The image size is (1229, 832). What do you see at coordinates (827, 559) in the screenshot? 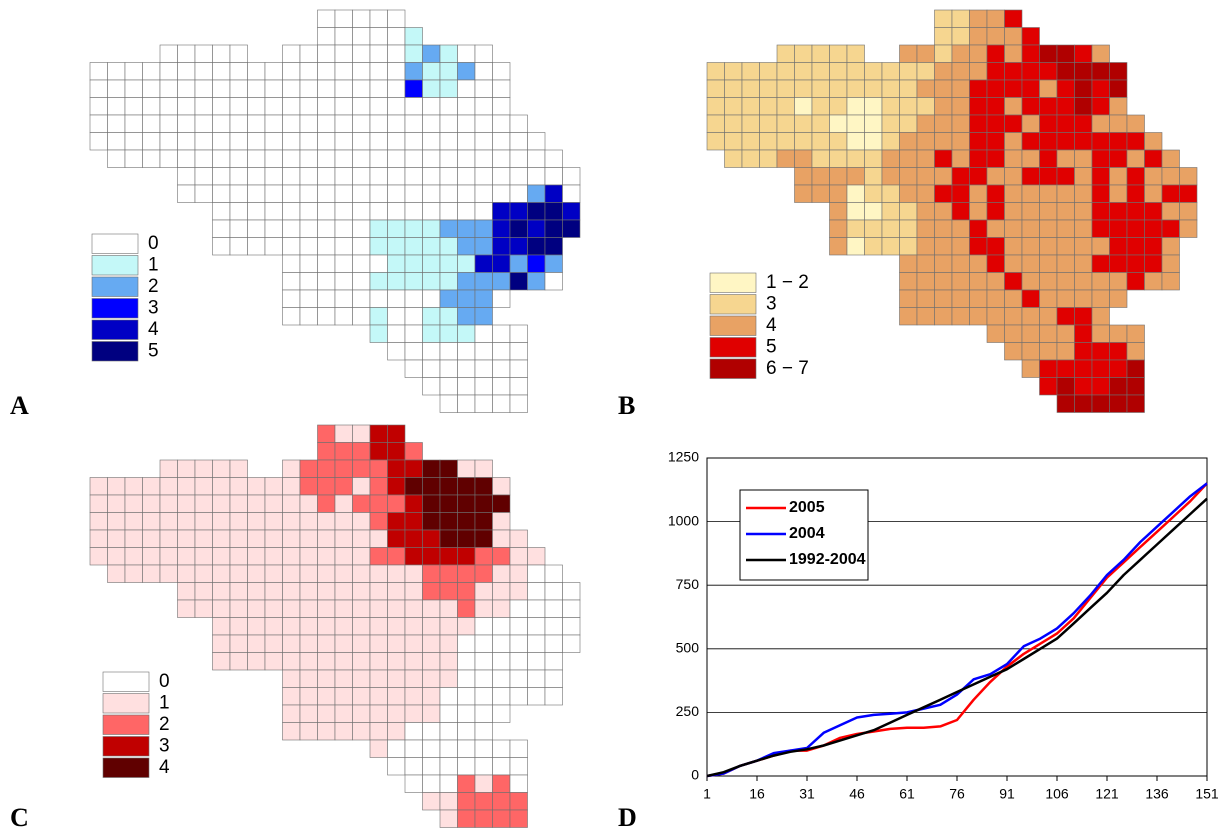
I see `legend-label: 1992-2004` at bounding box center [827, 559].